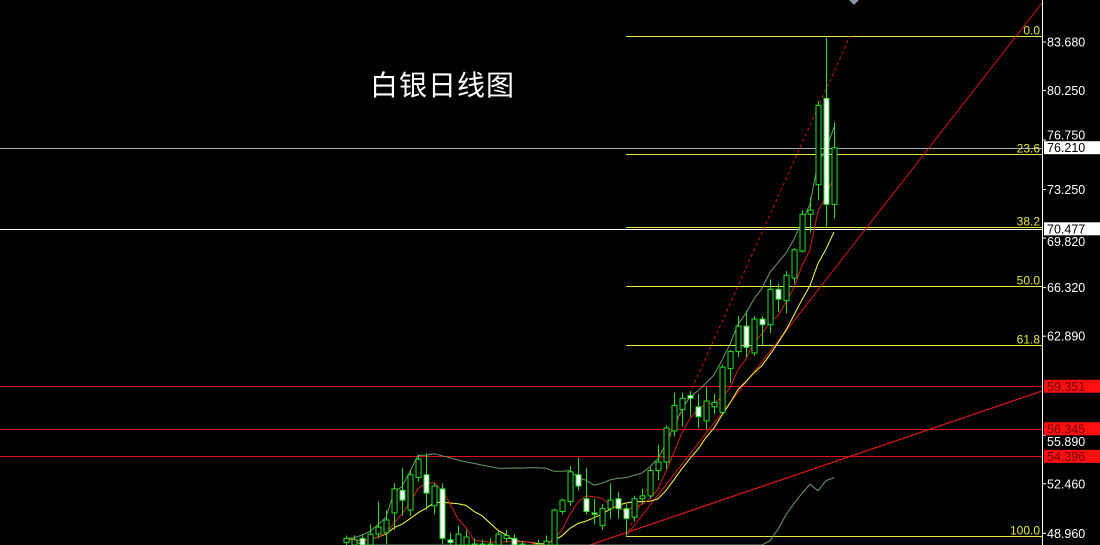  Describe the element at coordinates (1066, 442) in the screenshot. I see `price-tick-label: 55.890` at that location.